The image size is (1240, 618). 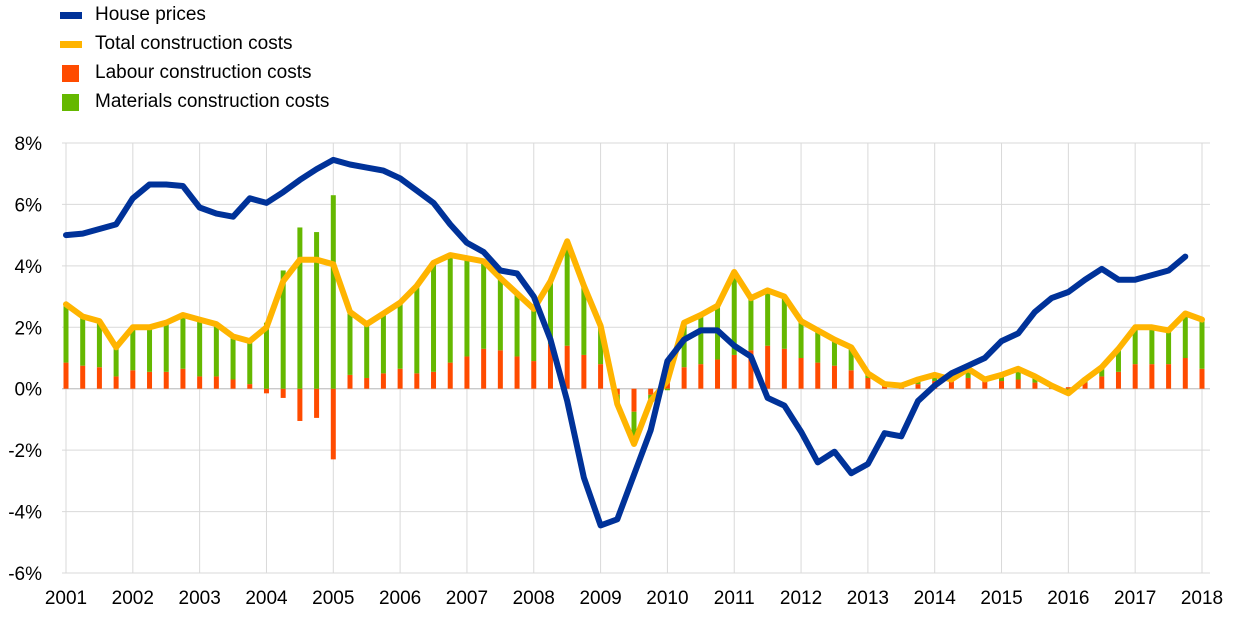 What do you see at coordinates (400, 598) in the screenshot?
I see `x-tick-label: 2006` at bounding box center [400, 598].